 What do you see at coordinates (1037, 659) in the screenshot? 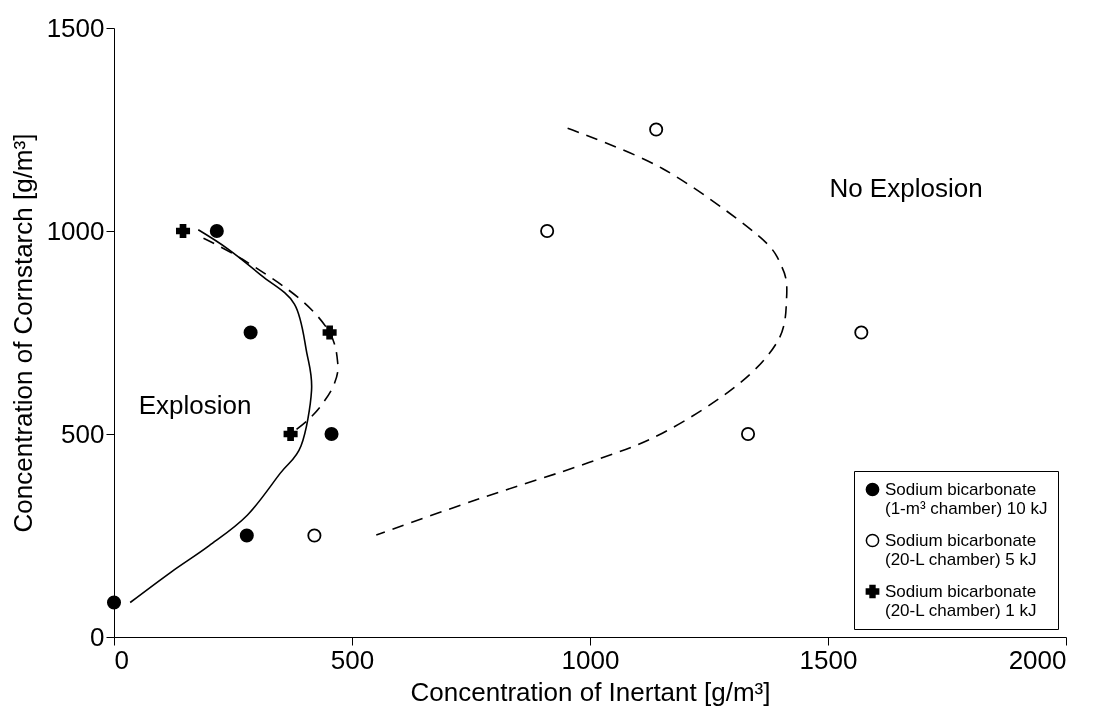
I see `x-tick-label: 2000` at bounding box center [1037, 659].